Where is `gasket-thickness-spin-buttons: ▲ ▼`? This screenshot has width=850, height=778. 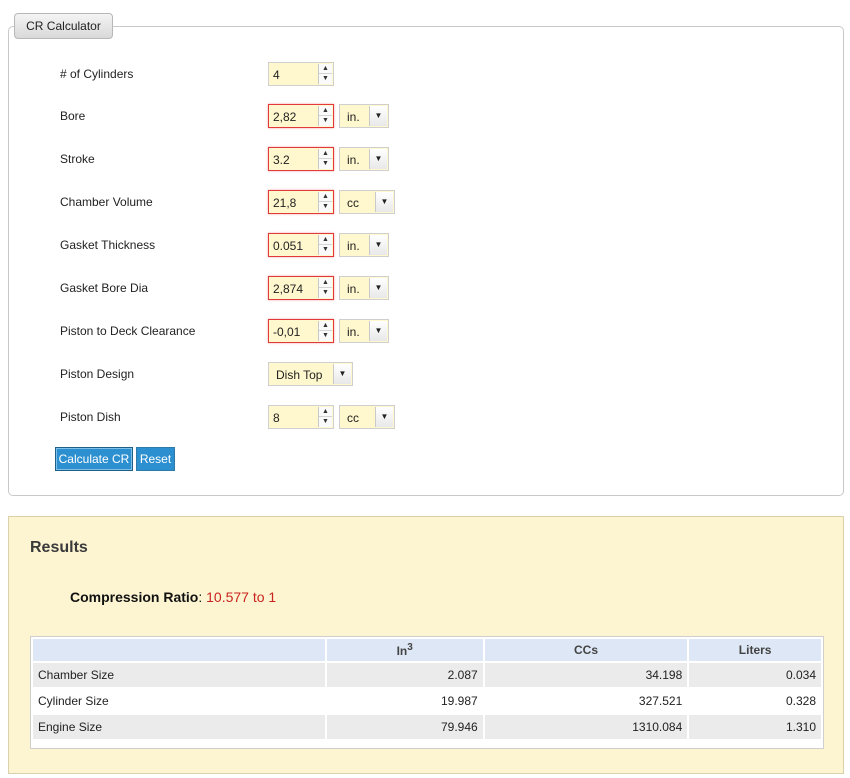 gasket-thickness-spin-buttons: ▲ ▼ is located at coordinates (325, 245).